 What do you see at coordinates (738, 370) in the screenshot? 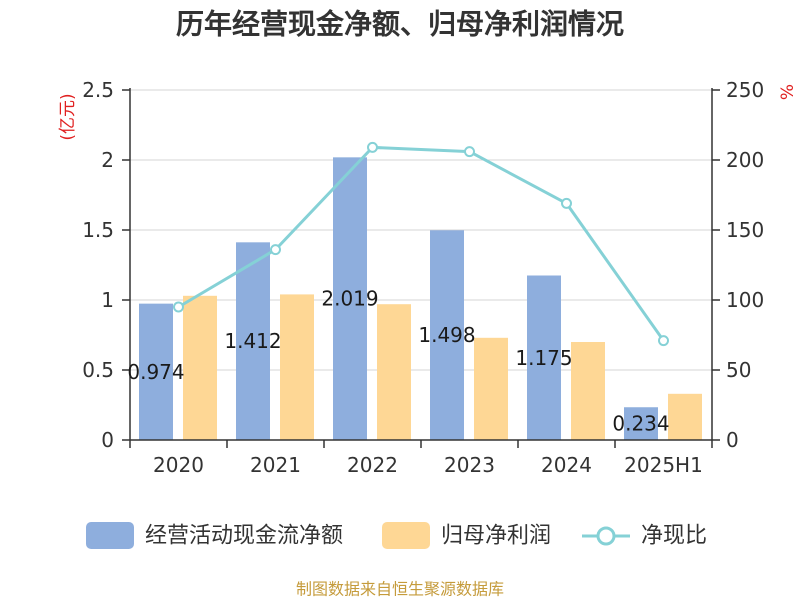
I see `y2-axis-tick-label: 50` at bounding box center [738, 370].